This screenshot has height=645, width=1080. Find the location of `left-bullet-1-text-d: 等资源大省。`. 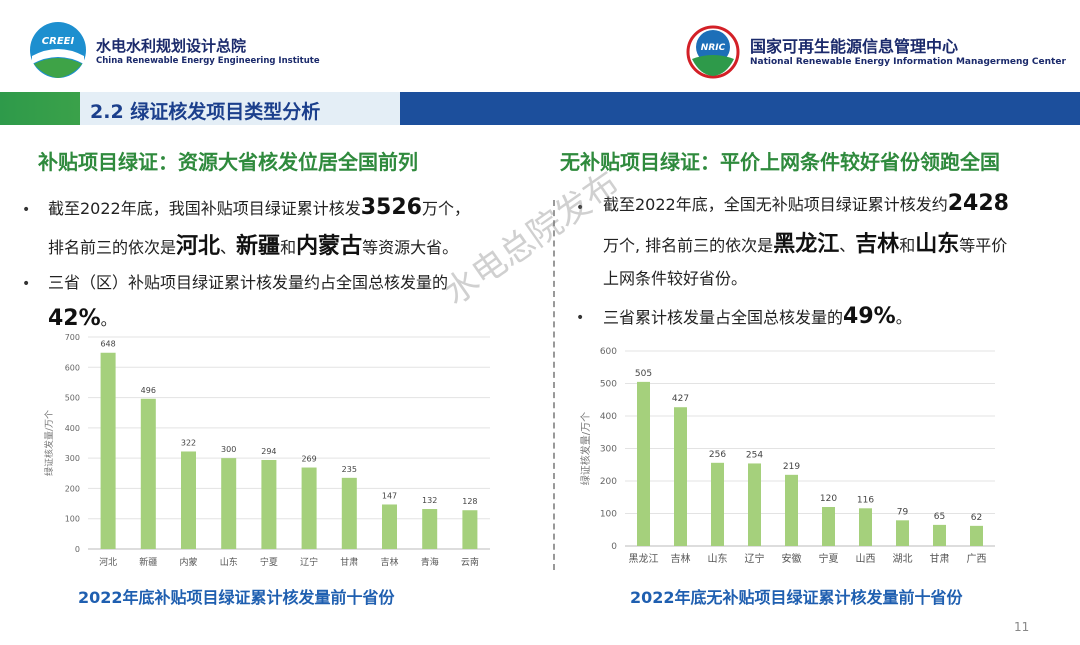

left-bullet-1-text-d: 等资源大省。 is located at coordinates (410, 247).